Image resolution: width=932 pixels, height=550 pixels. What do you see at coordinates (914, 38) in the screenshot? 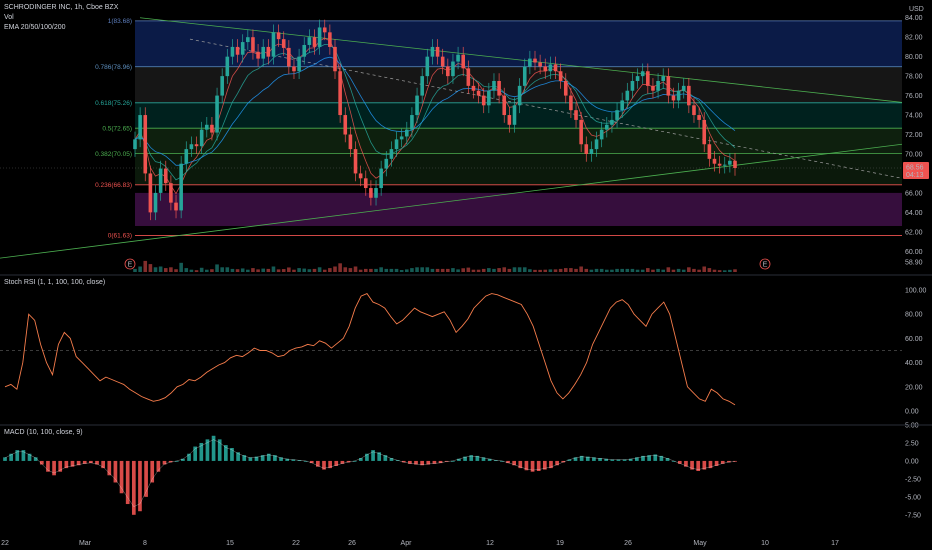
I see `price-tick-label: 82.00` at bounding box center [914, 38].